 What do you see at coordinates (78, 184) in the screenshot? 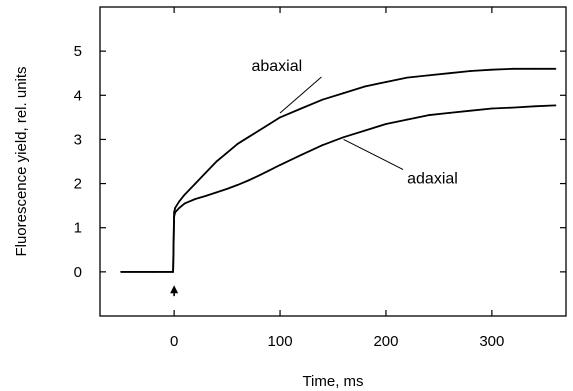
I see `y-tick-label: 2` at bounding box center [78, 184].